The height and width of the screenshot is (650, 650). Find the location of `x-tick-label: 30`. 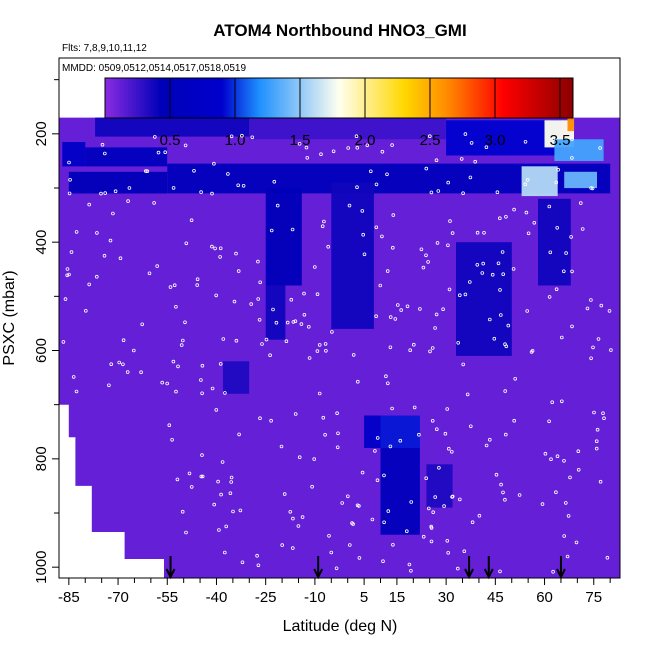

x-tick-label: 30 is located at coordinates (446, 597).